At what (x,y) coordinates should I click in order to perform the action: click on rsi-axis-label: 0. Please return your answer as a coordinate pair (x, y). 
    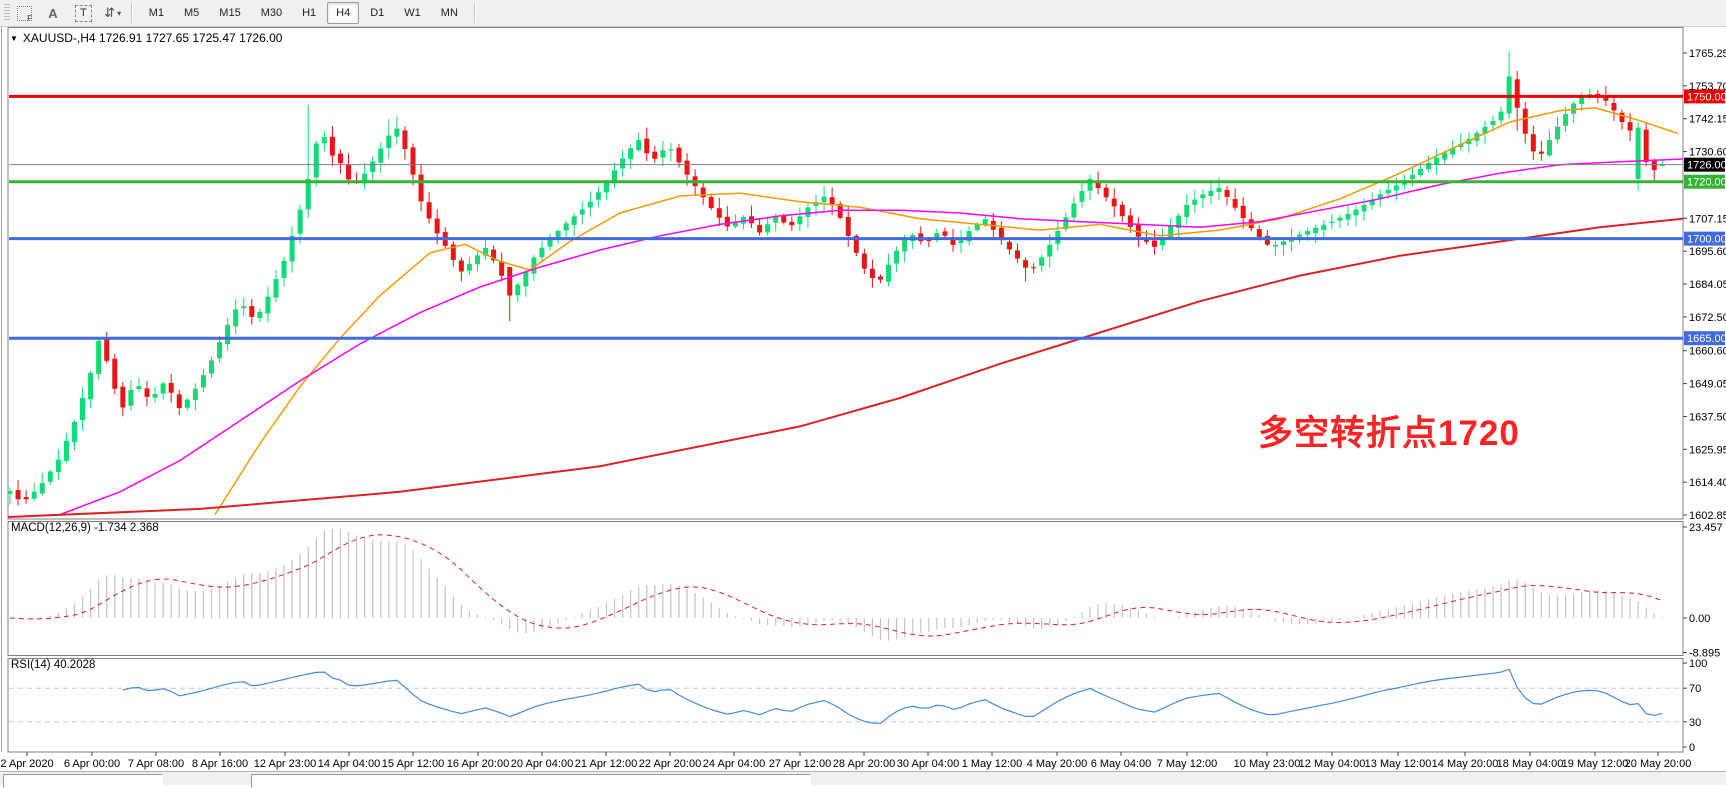
    Looking at the image, I should click on (1692, 748).